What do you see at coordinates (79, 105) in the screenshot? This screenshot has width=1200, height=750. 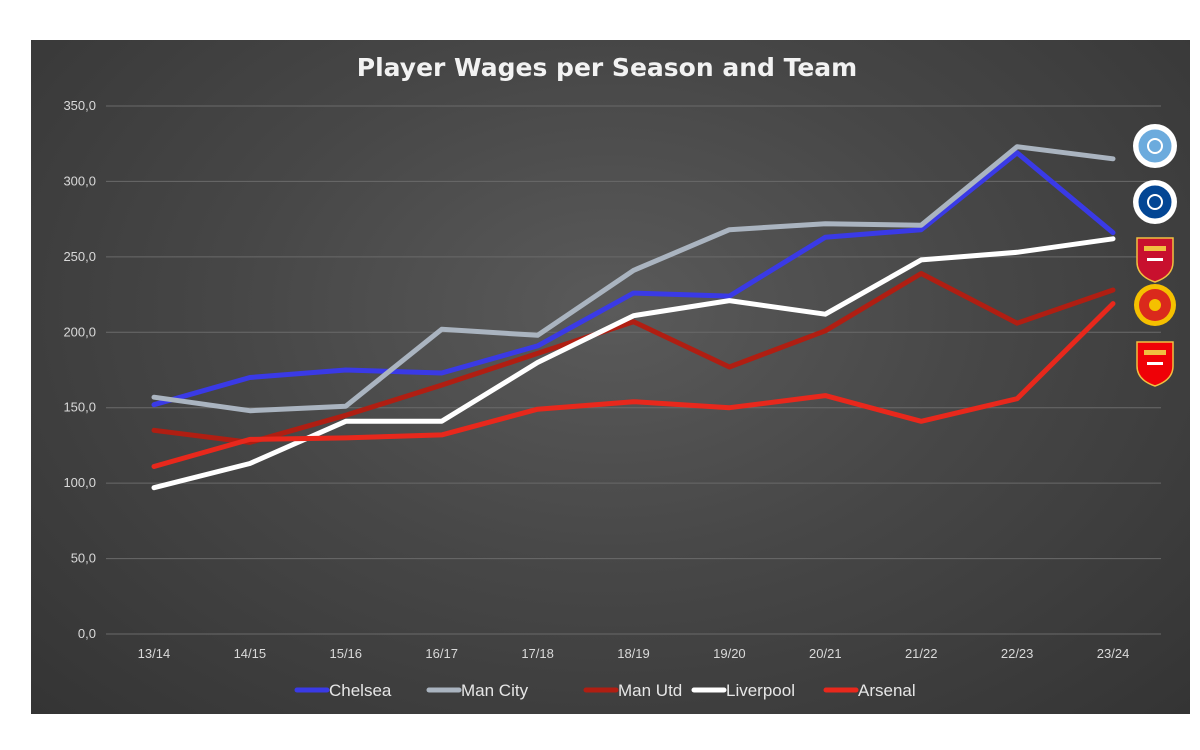 I see `y-tick-label: 350,0` at bounding box center [79, 105].